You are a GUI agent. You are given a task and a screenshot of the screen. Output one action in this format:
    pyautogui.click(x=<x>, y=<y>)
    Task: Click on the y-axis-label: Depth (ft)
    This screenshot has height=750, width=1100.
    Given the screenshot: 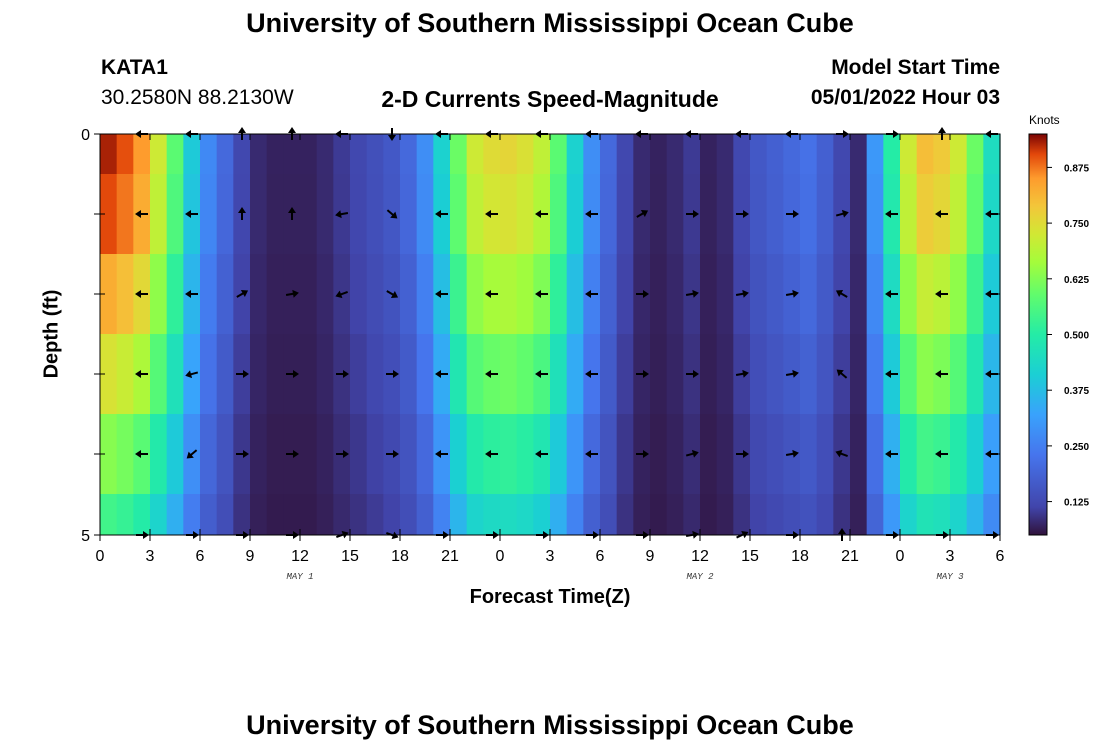 What is the action you would take?
    pyautogui.click(x=51, y=334)
    